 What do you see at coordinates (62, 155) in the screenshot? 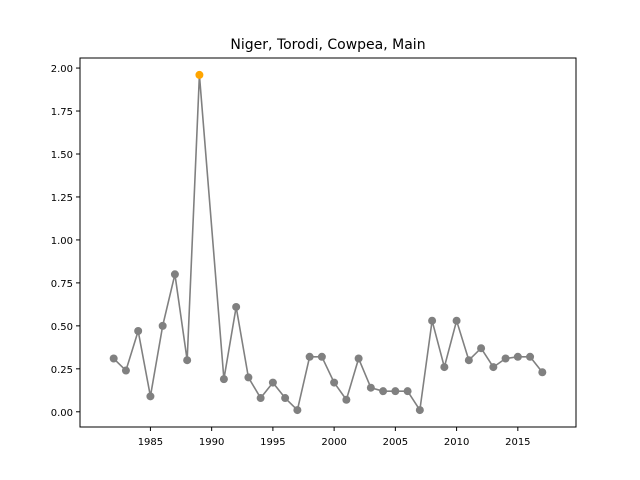
I see `y-tick-label: 1.50` at bounding box center [62, 155].